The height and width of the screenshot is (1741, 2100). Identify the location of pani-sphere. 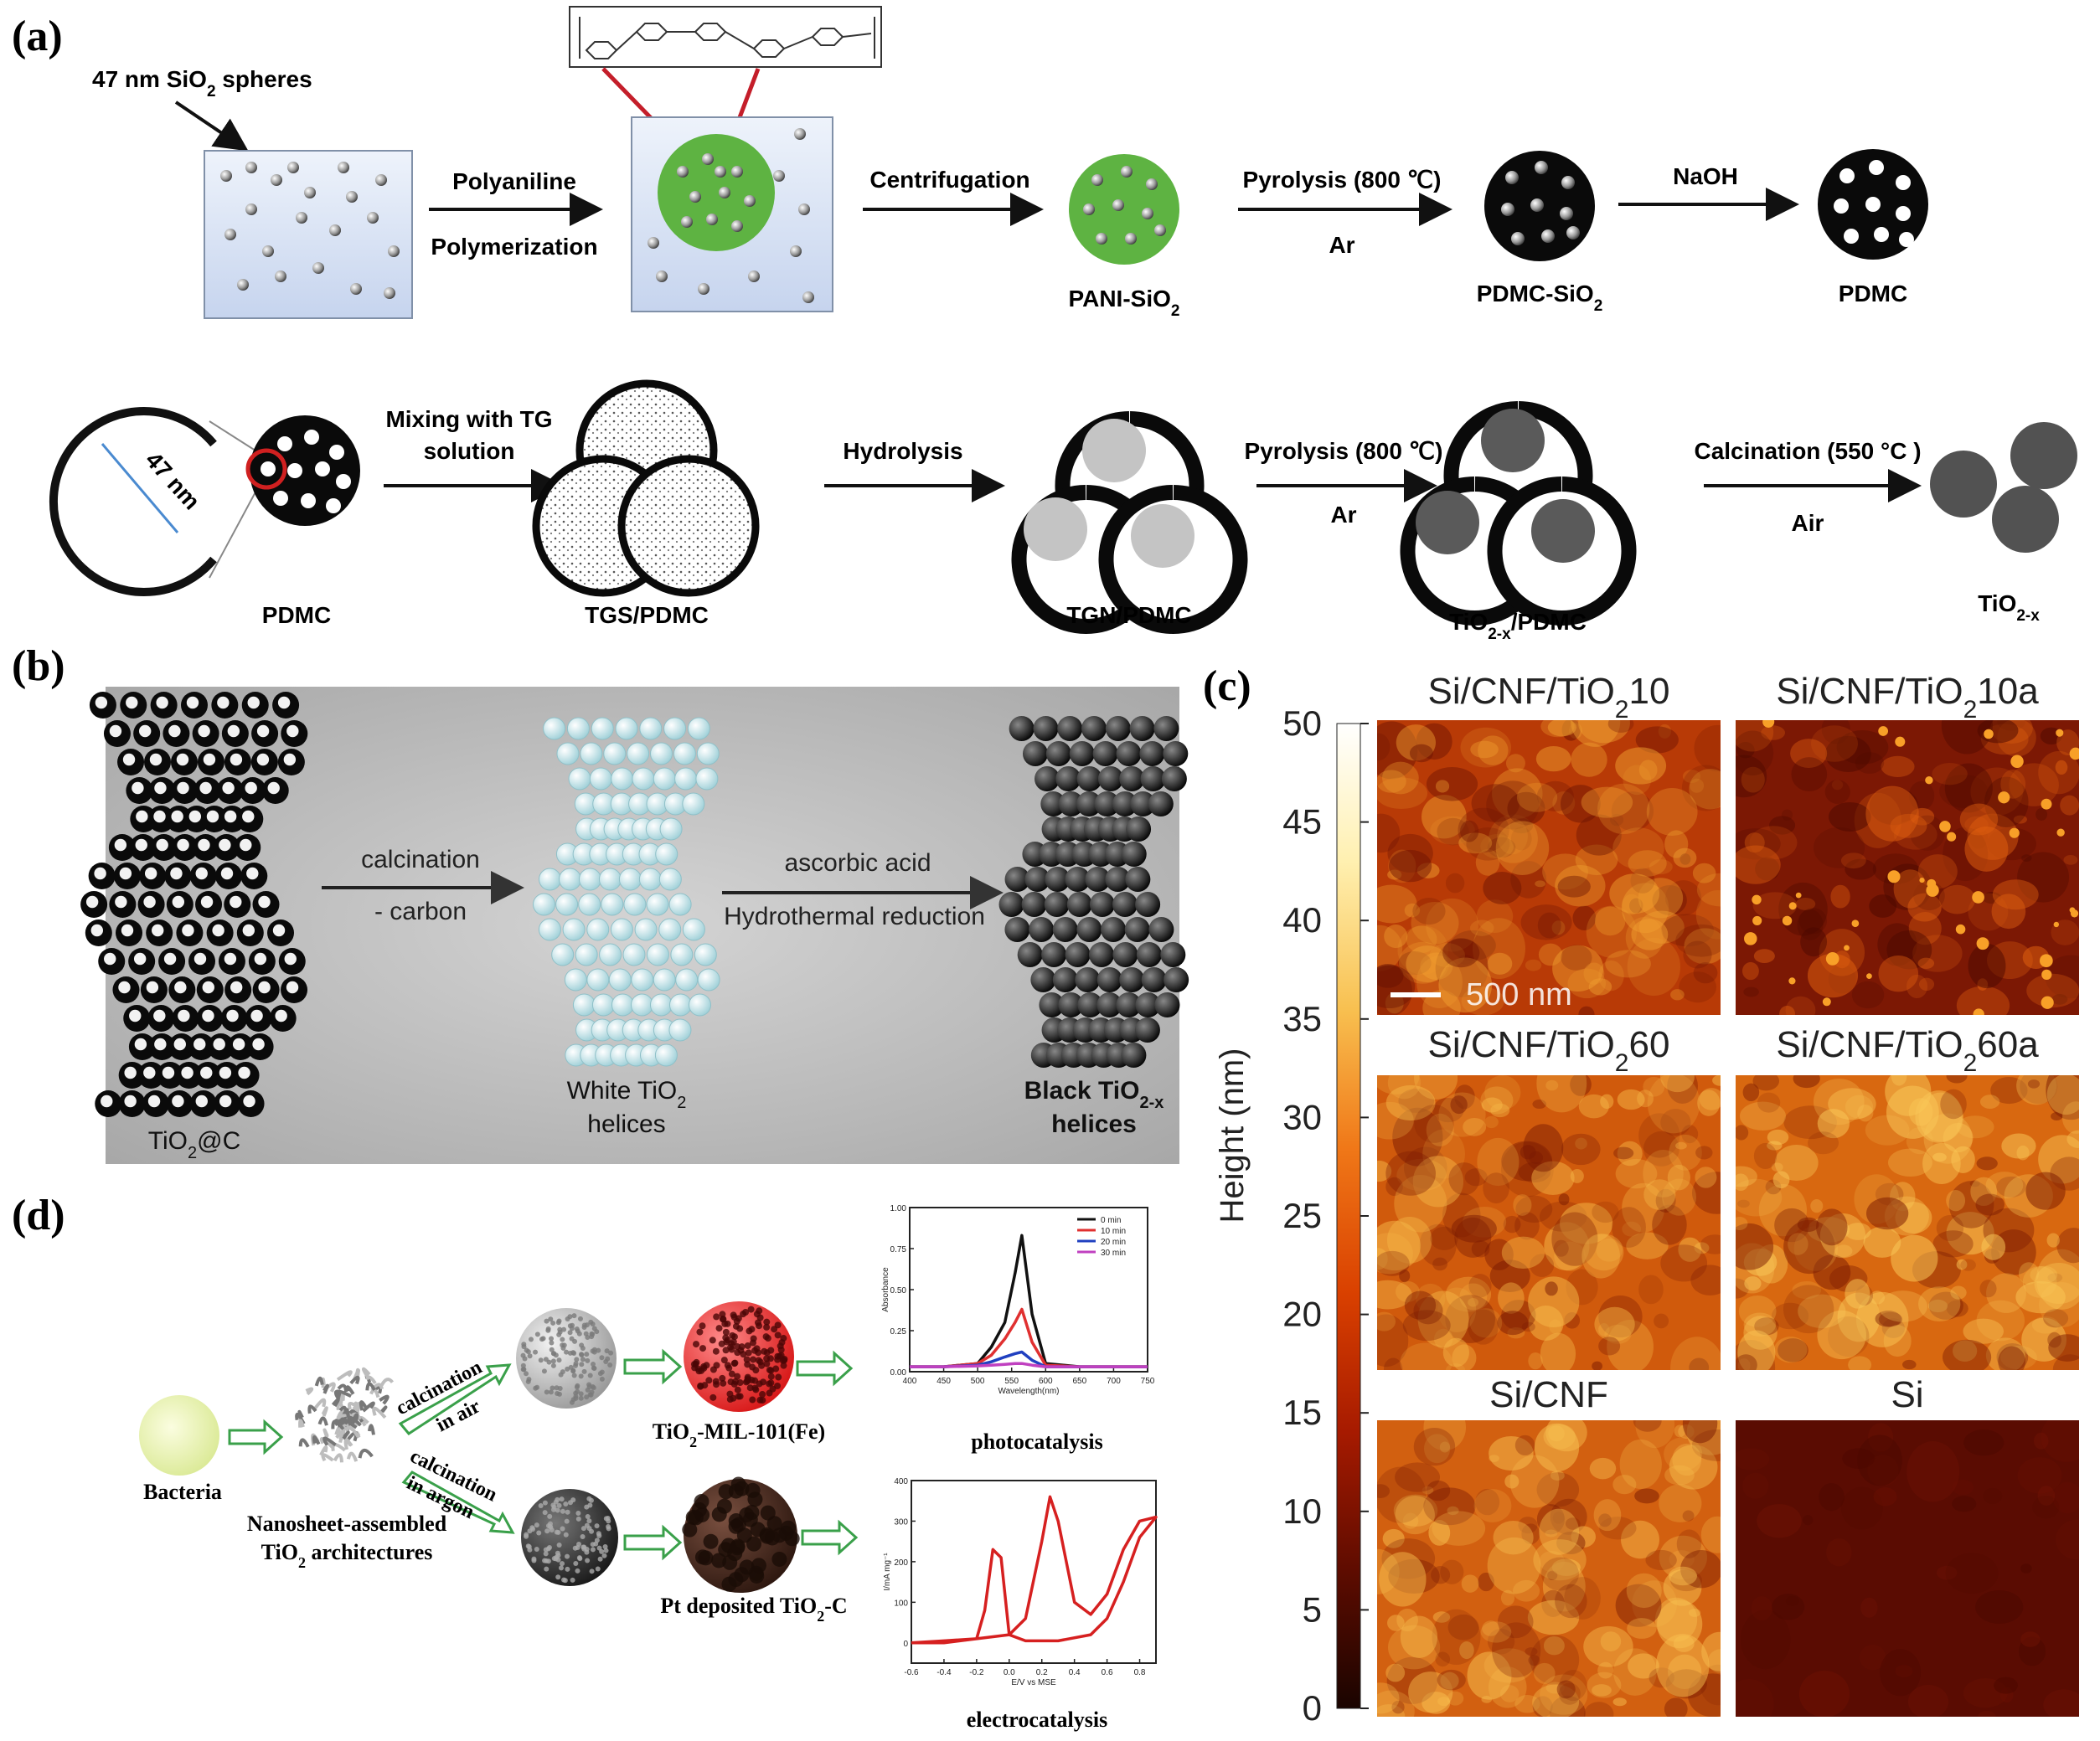
(716, 192).